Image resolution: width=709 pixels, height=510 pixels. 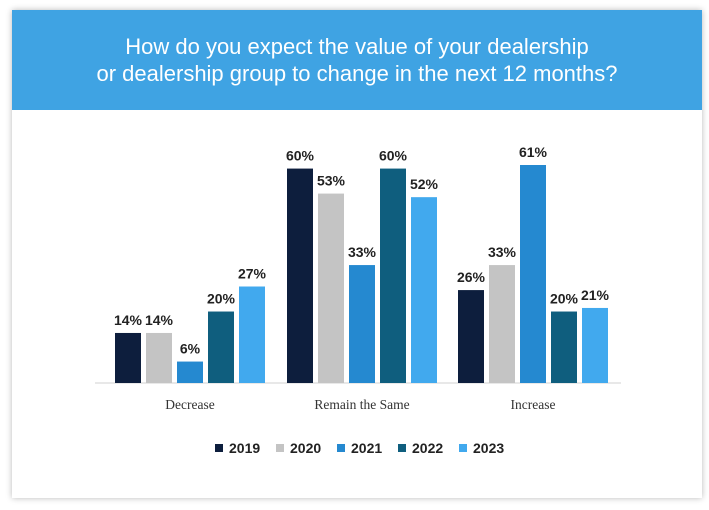 What do you see at coordinates (331, 181) in the screenshot?
I see `value-label-remain-the-same-2020: 53%` at bounding box center [331, 181].